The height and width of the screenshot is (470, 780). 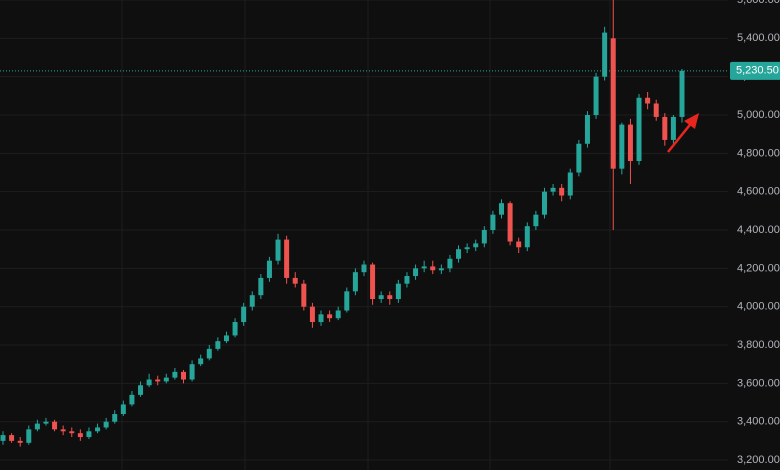 What do you see at coordinates (758, 422) in the screenshot?
I see `y-tick-label: 3,400.00` at bounding box center [758, 422].